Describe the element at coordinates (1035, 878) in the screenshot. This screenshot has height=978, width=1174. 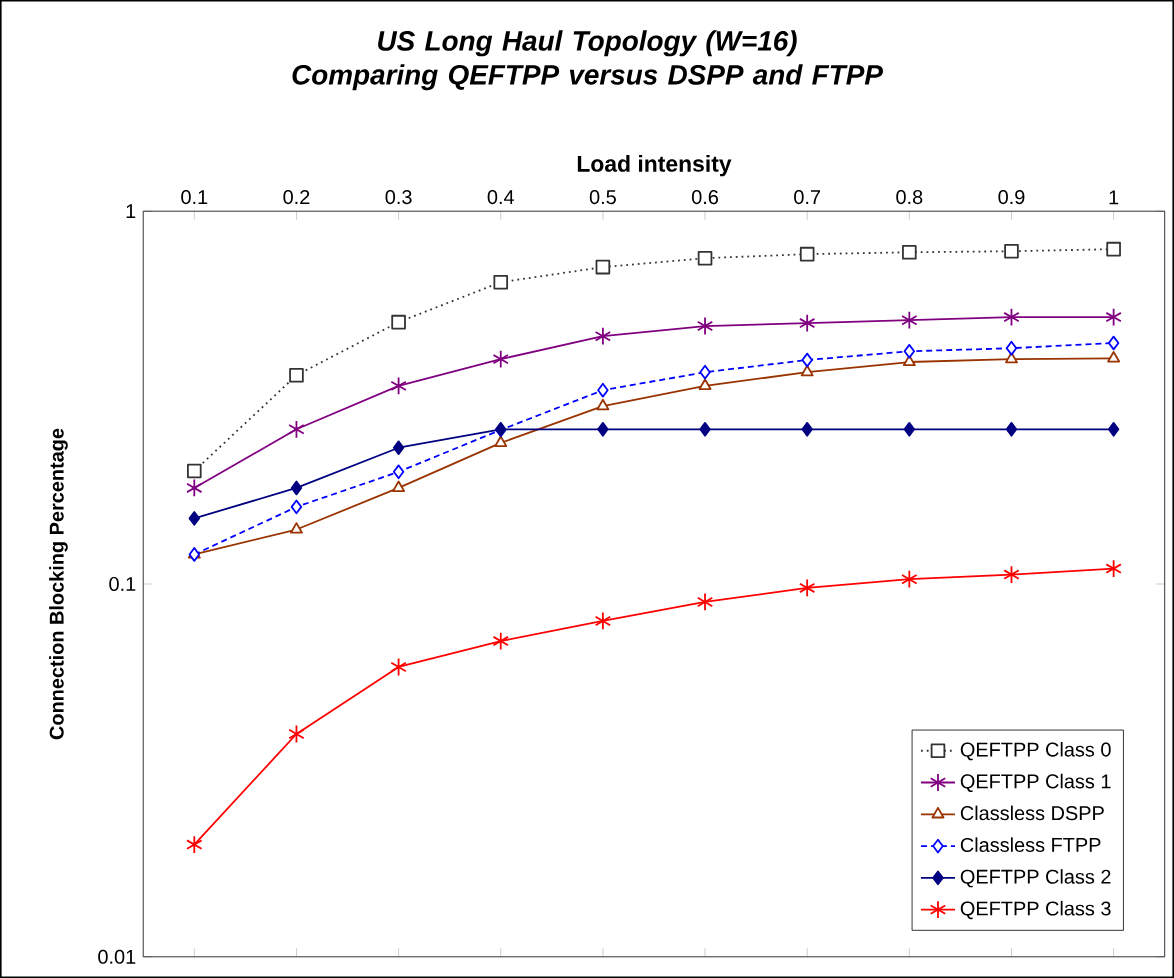
I see `legend-label: QEFTPP Class 2` at that location.